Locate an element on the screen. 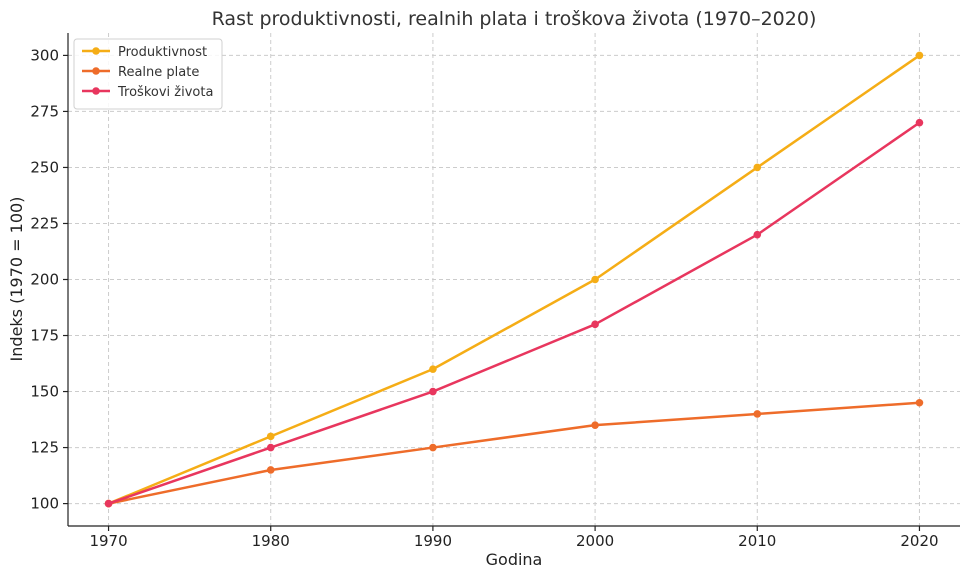  y-tick-label: 100 is located at coordinates (44, 504).